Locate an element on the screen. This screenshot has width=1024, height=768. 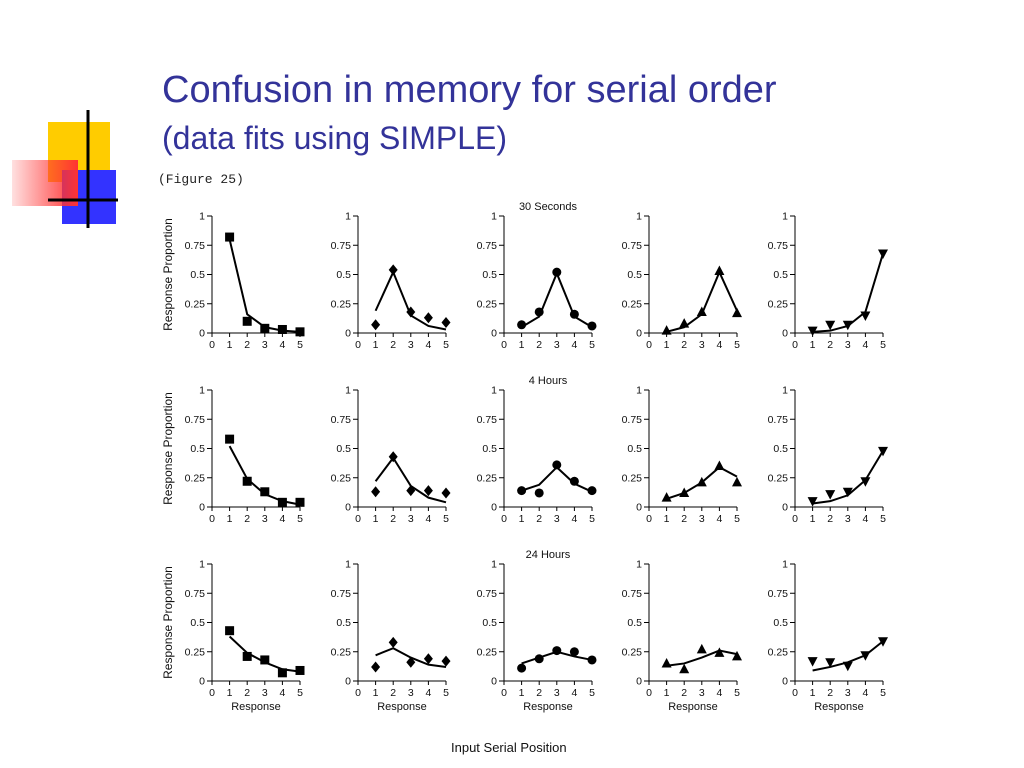
y-tick-label-r2c3-2: 0.5 is located at coordinates (489, 449).